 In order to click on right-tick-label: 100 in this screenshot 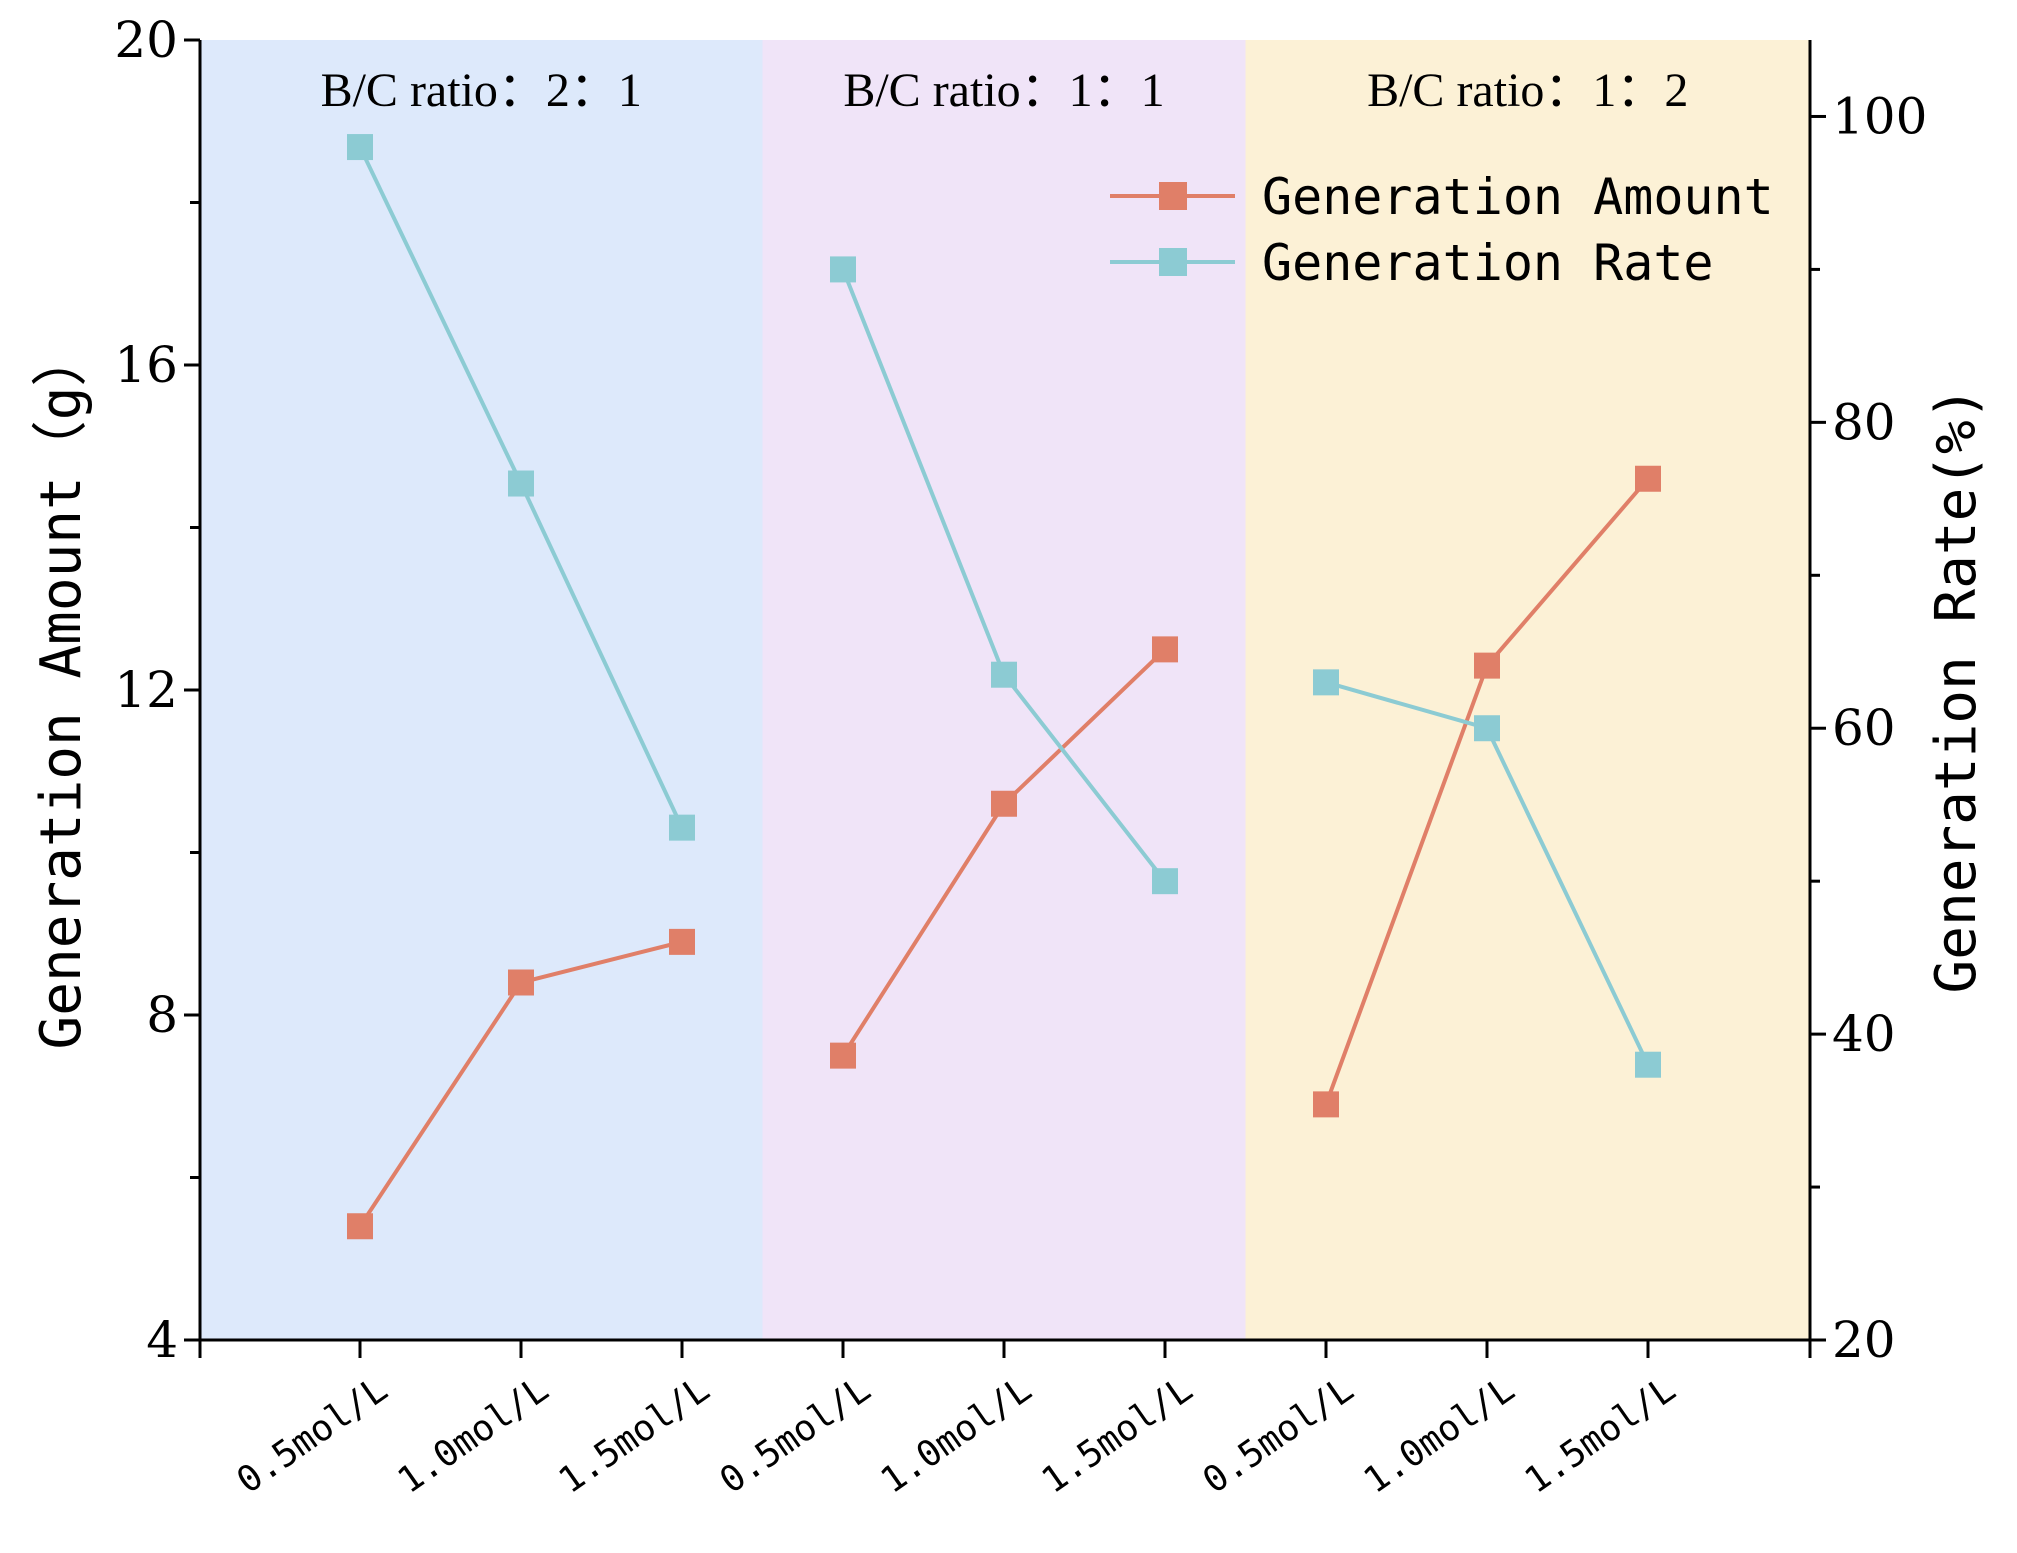, I will do `click(1879, 116)`.